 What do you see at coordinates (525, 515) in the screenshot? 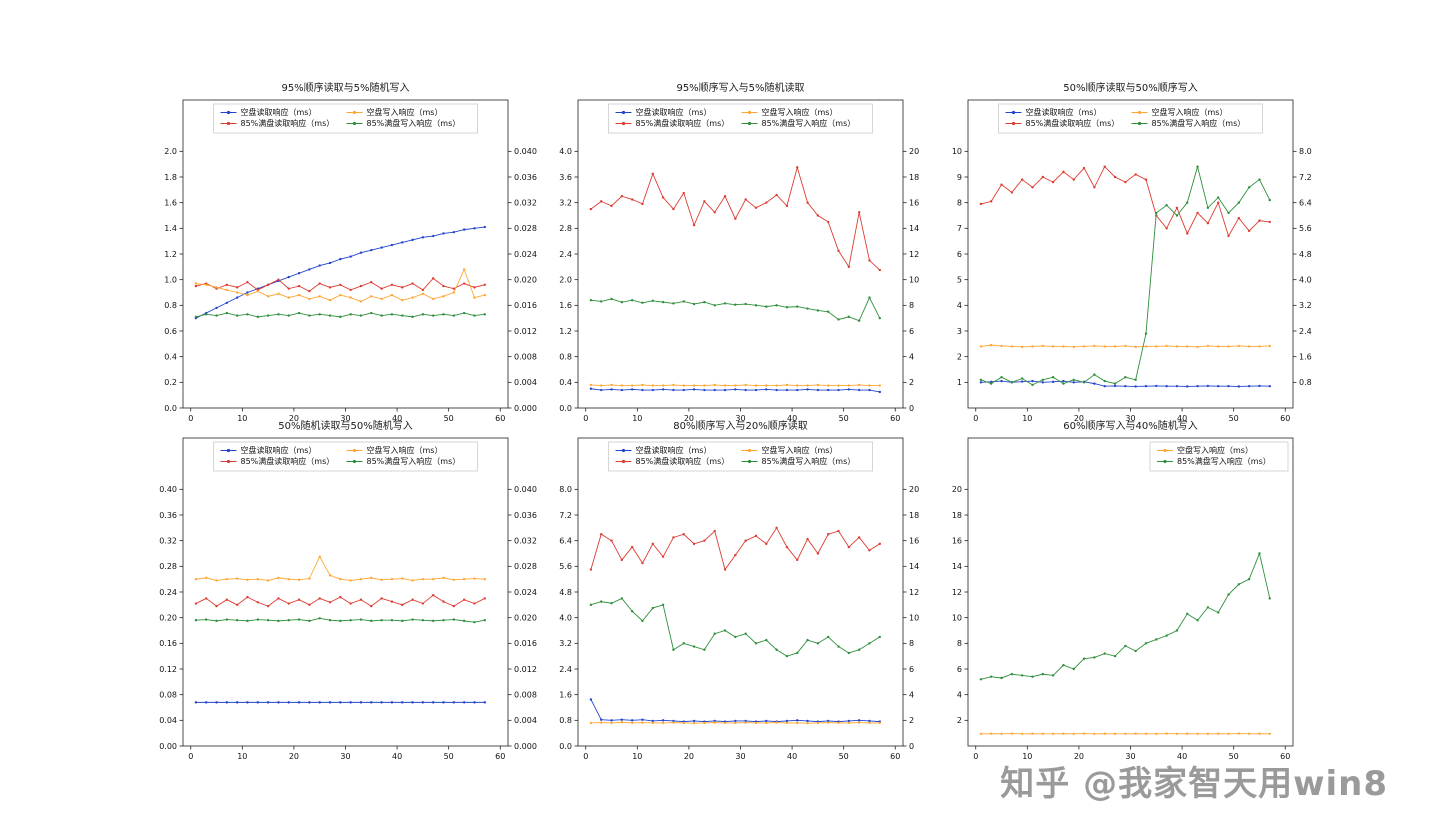
I see `svg-text: 0.036` at bounding box center [525, 515].